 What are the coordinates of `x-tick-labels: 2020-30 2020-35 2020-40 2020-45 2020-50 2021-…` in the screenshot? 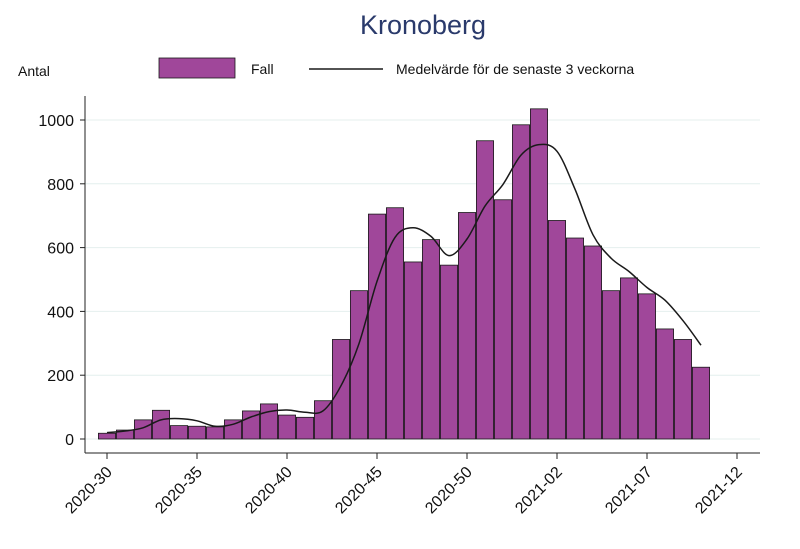 It's located at (404, 491).